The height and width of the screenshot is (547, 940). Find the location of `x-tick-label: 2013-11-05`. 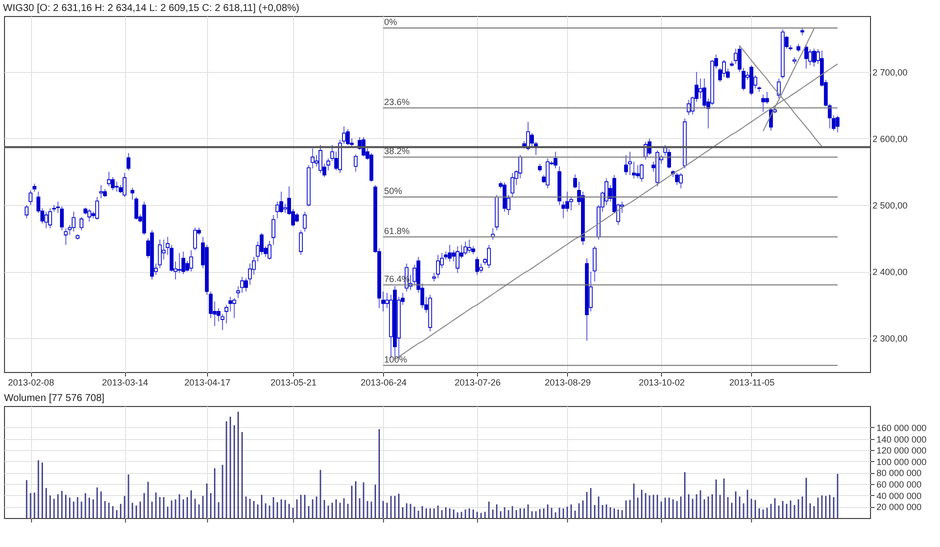

x-tick-label: 2013-11-05 is located at coordinates (752, 383).